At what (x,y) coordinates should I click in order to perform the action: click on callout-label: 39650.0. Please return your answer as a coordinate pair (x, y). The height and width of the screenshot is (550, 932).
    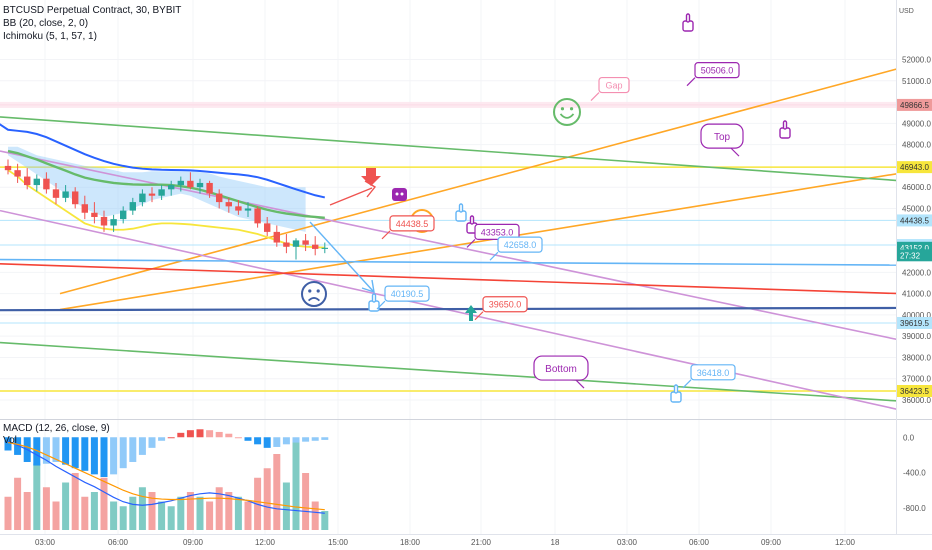
    Looking at the image, I should click on (505, 305).